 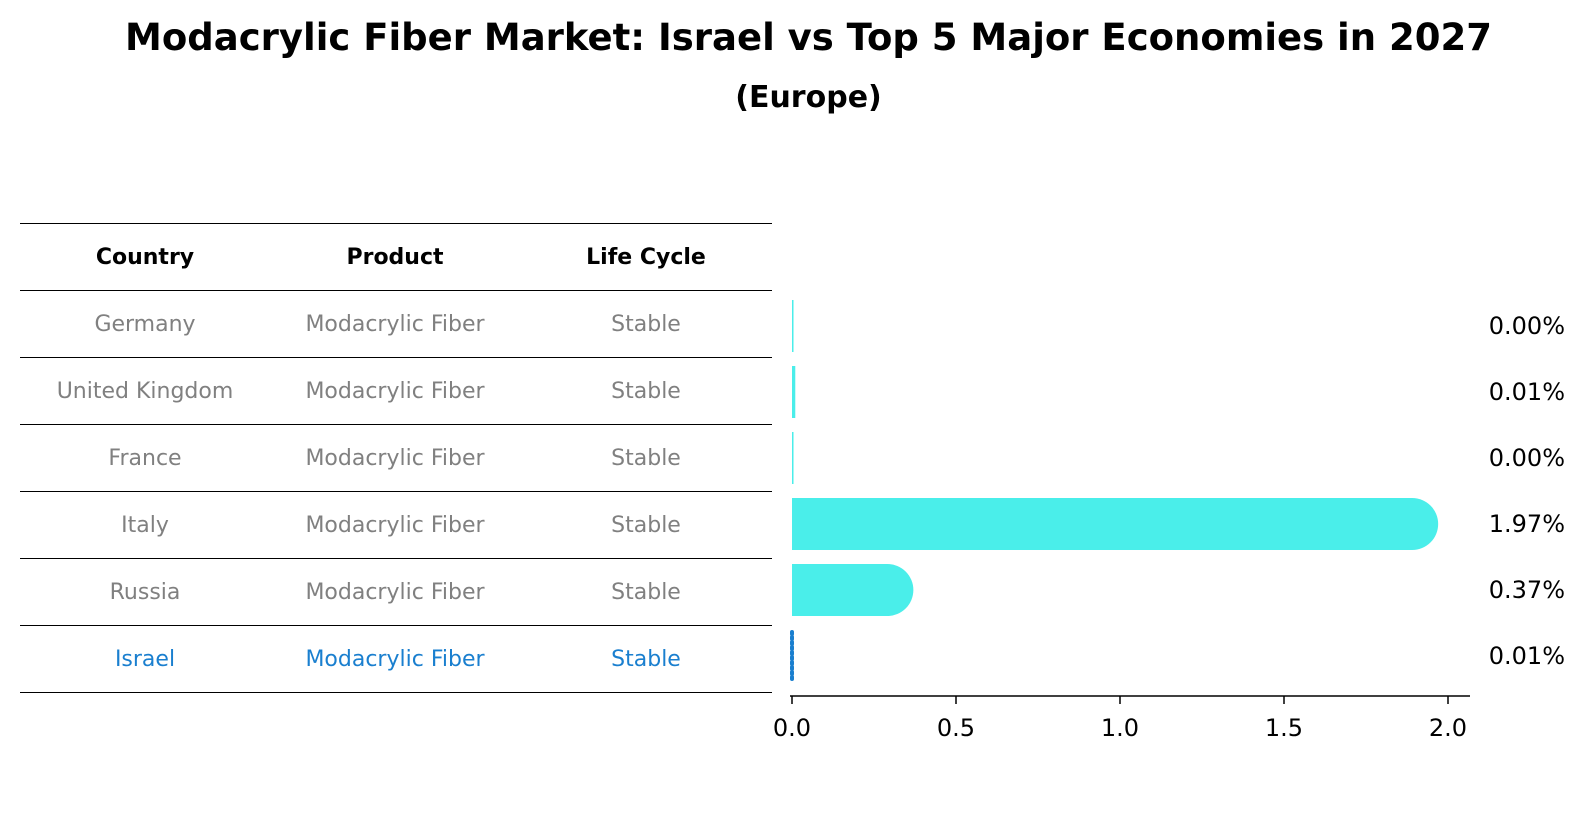 What do you see at coordinates (1527, 326) in the screenshot?
I see `value-label-germany: 0.00%` at bounding box center [1527, 326].